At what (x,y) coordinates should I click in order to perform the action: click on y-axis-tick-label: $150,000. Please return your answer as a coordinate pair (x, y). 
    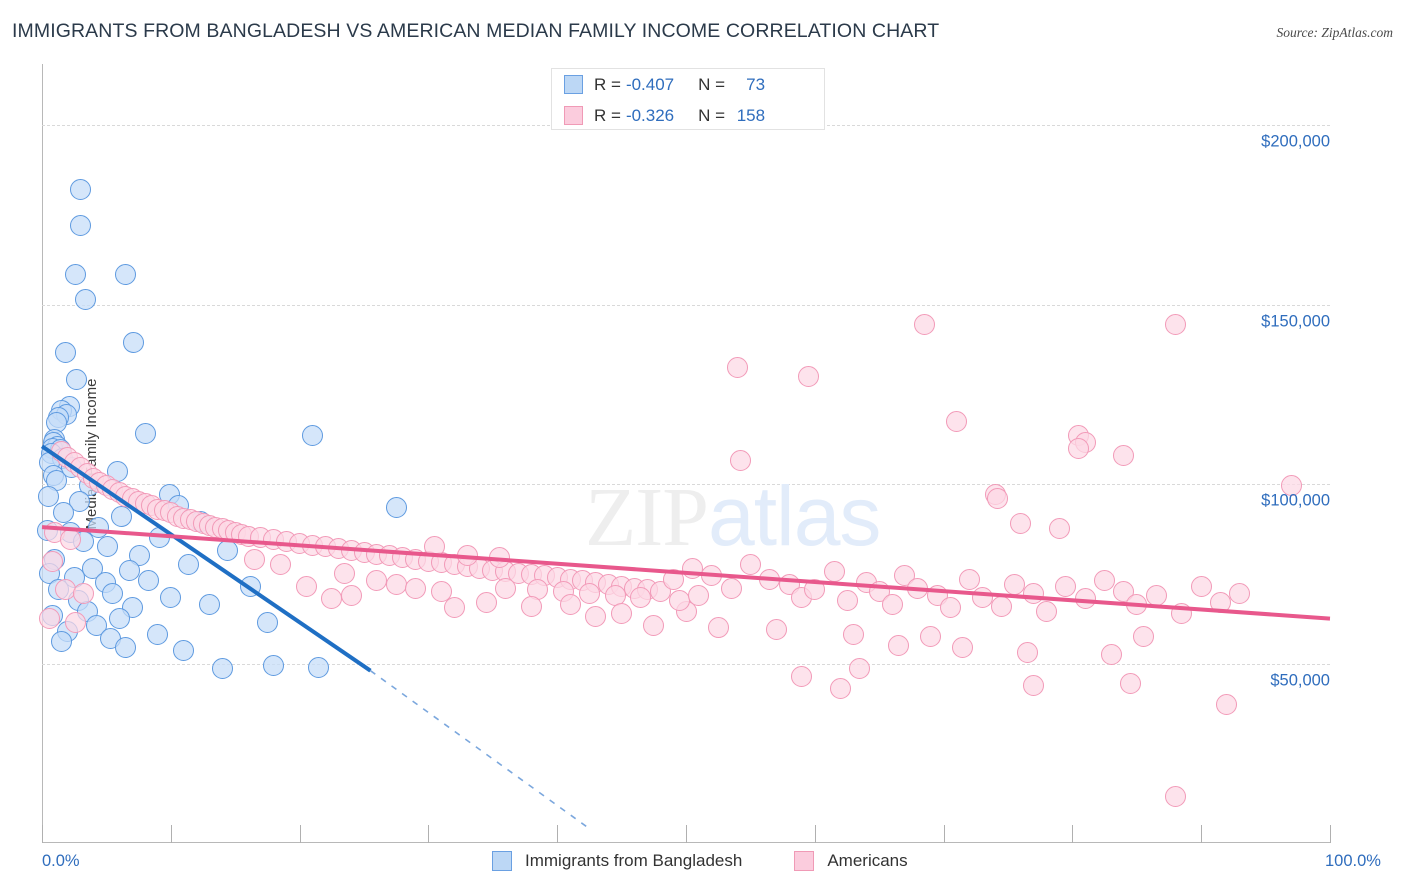
    Looking at the image, I should click on (1295, 321).